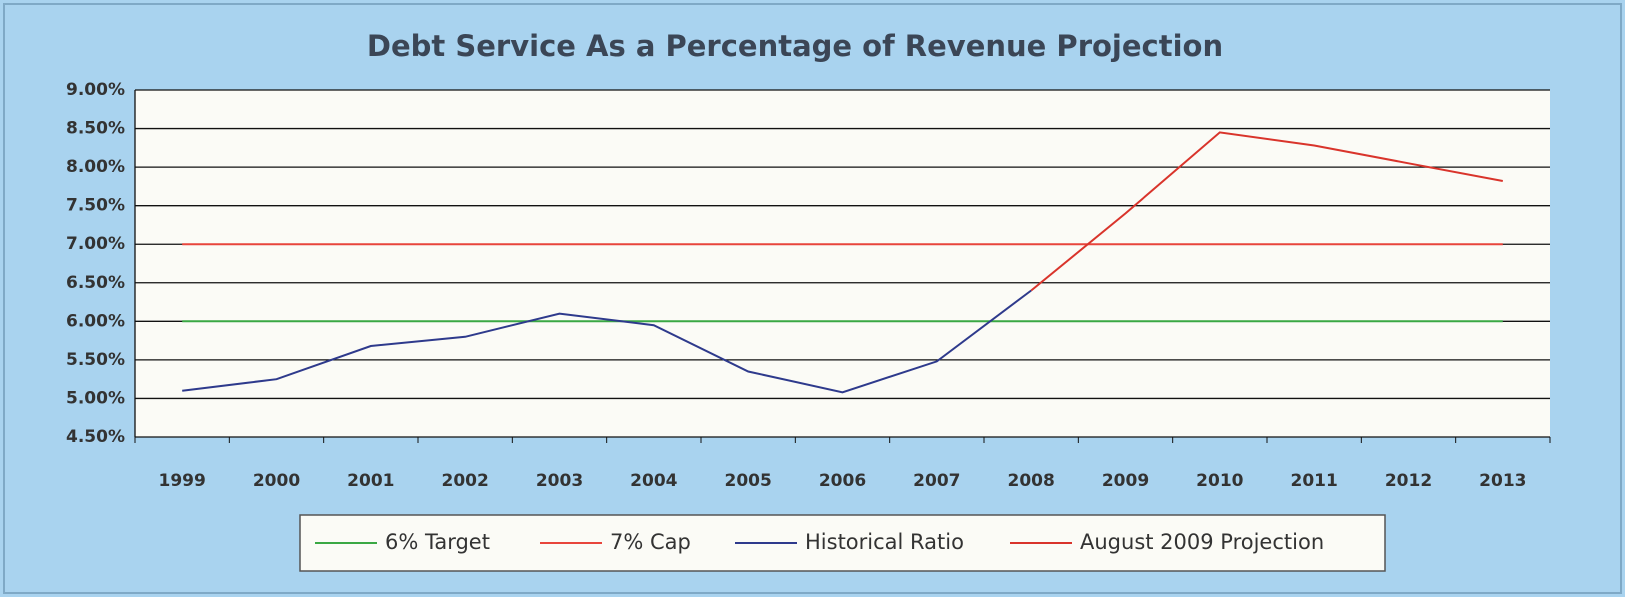 Image resolution: width=1625 pixels, height=597 pixels. Describe the element at coordinates (437, 542) in the screenshot. I see `legend-label: 6% Target` at that location.